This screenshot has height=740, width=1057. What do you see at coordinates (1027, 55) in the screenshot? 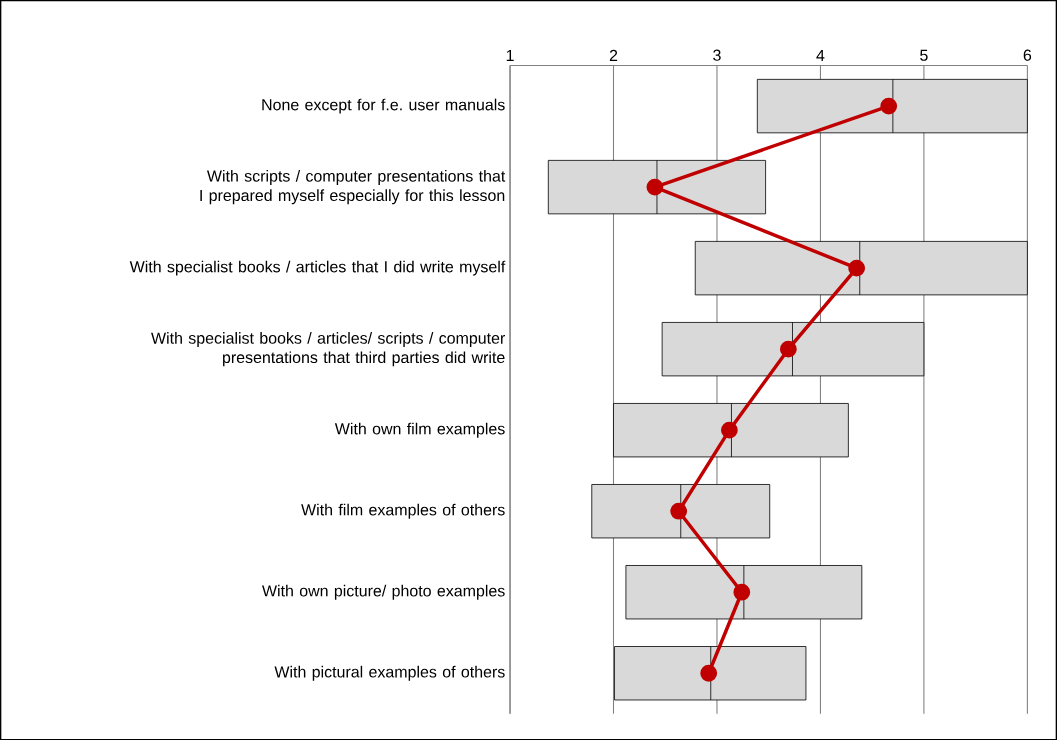
I see `x-tick-label: 6` at bounding box center [1027, 55].